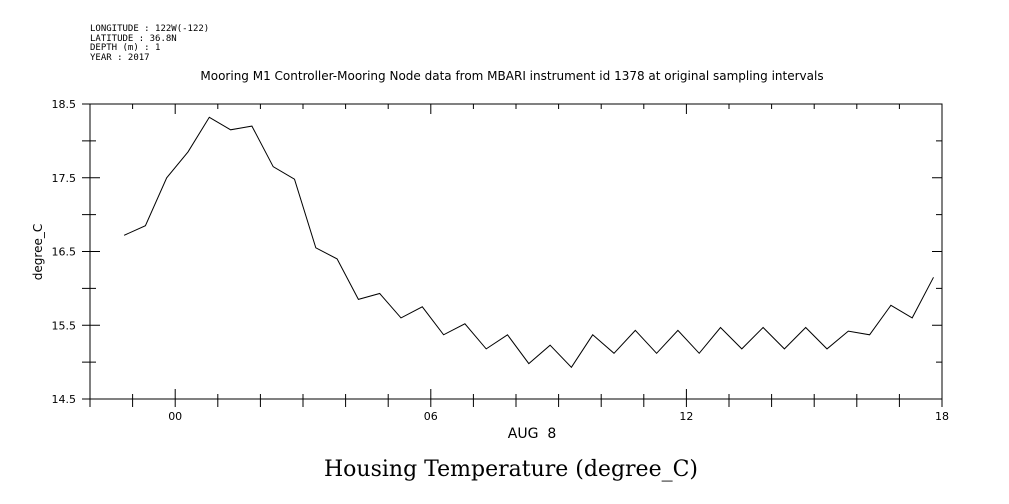 The image size is (1009, 504). I want to click on y-tick-label: 17.5, so click(64, 178).